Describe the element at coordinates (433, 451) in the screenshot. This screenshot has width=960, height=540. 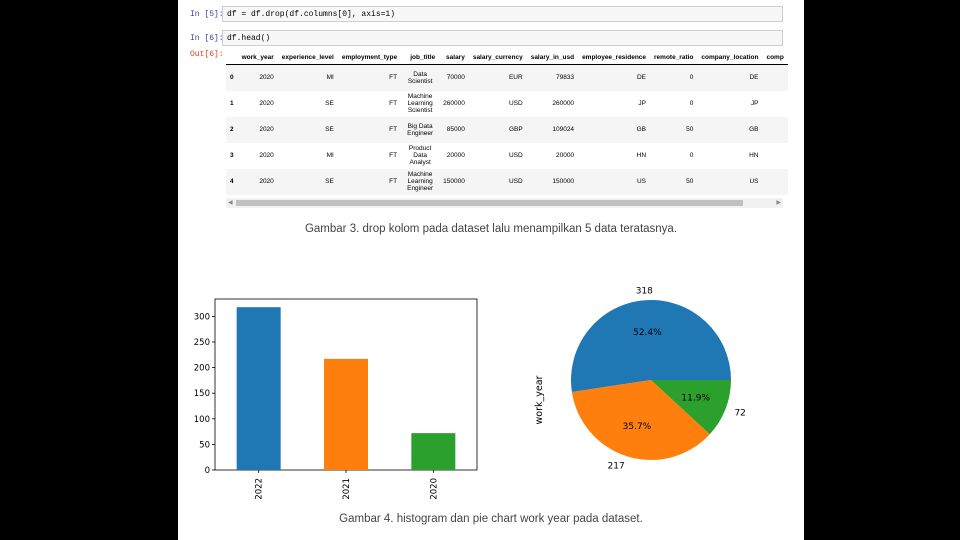
I see `bar-2020` at that location.